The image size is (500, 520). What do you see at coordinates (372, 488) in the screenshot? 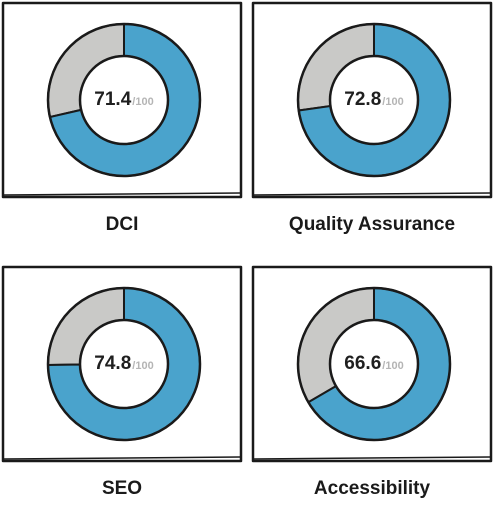
I see `score-card-label: Accessibility` at bounding box center [372, 488].